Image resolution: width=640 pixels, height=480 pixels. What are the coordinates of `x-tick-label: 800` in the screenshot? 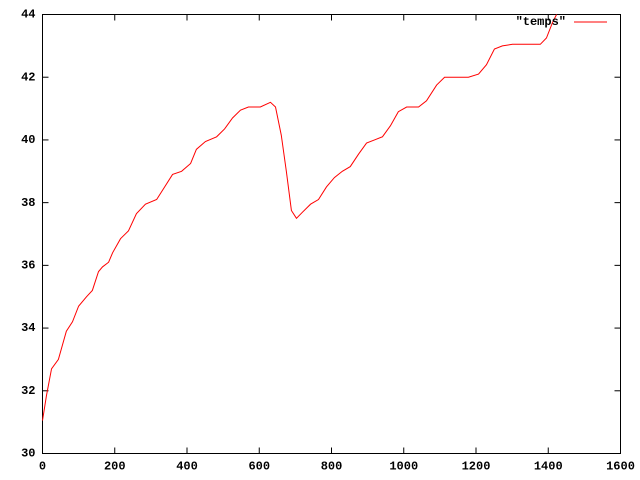 It's located at (332, 467).